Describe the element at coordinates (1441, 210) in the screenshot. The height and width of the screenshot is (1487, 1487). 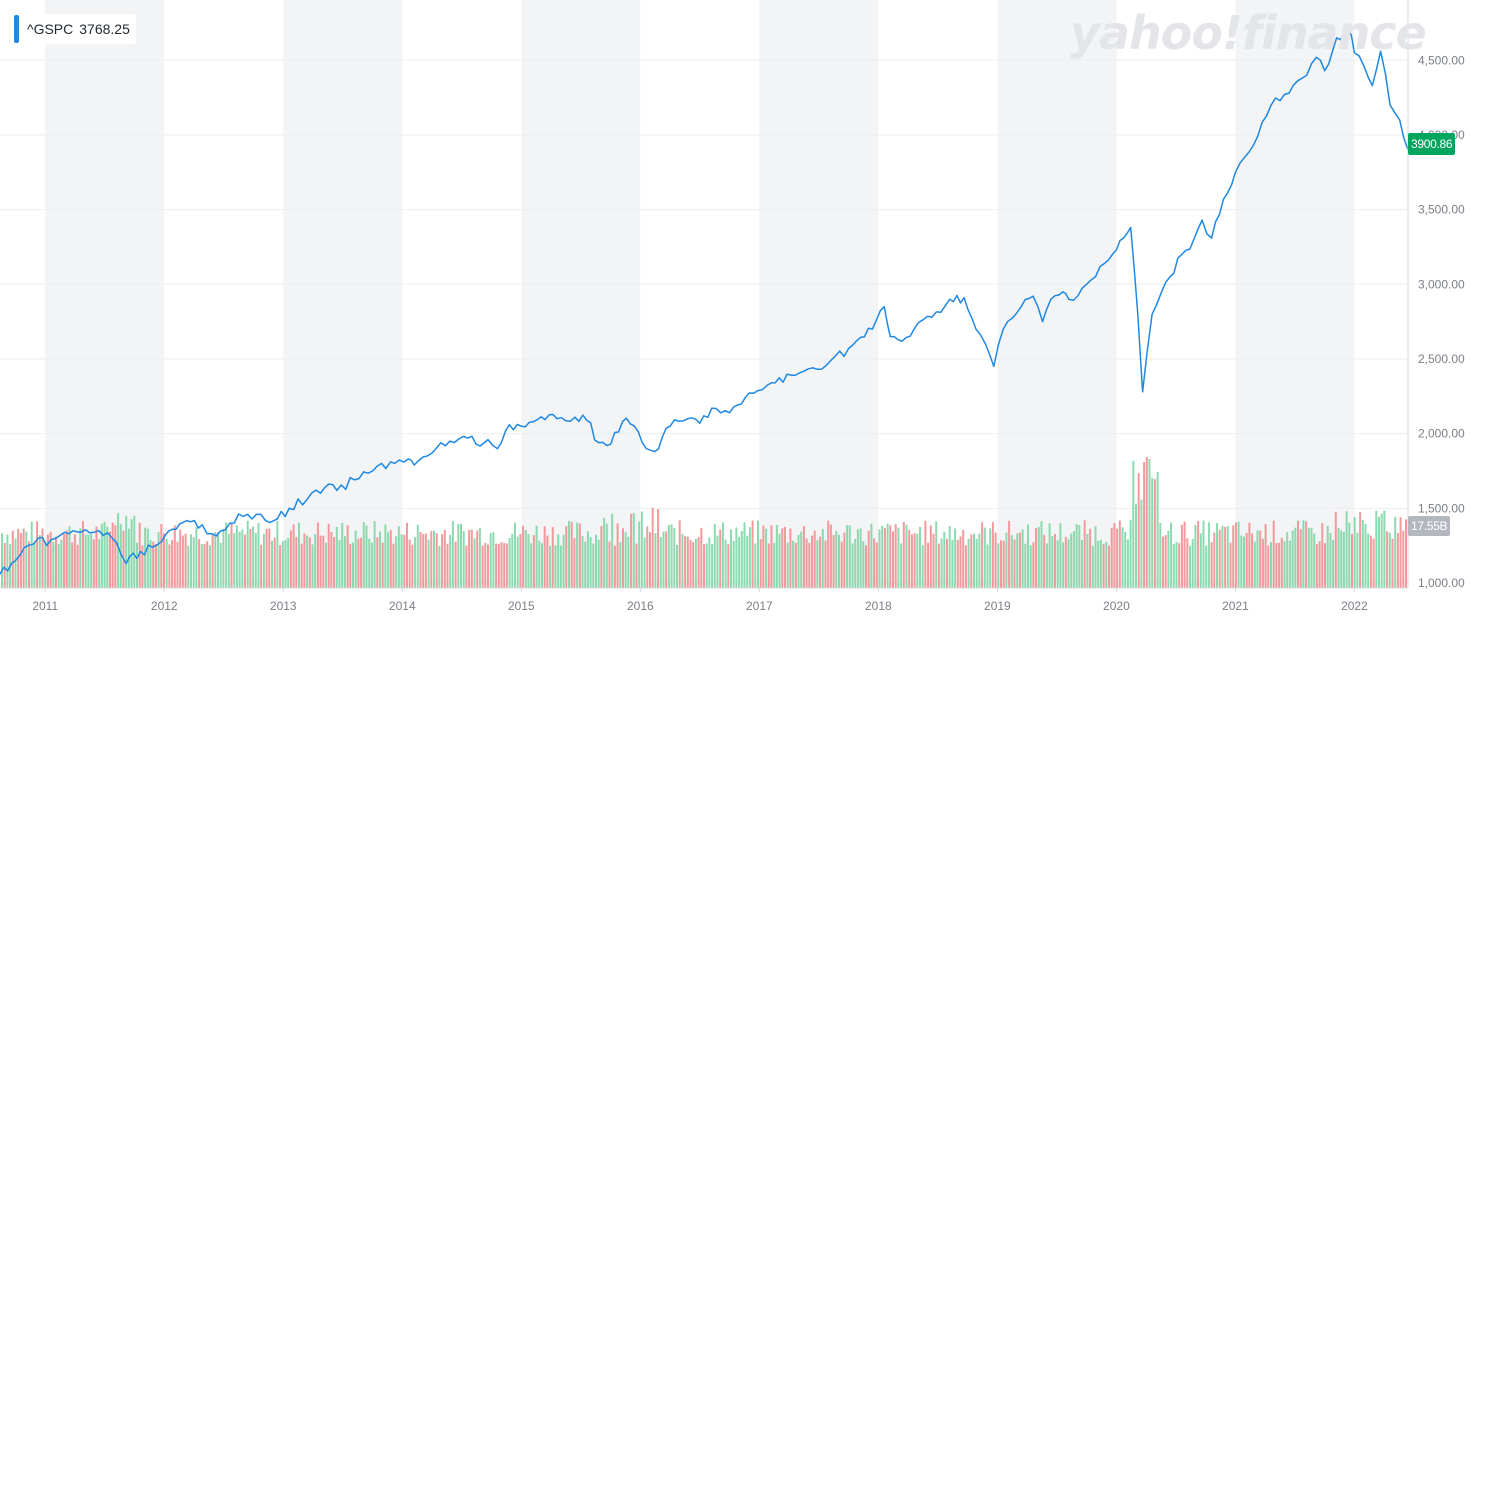
I see `y-tick-label: 3,500.00` at that location.